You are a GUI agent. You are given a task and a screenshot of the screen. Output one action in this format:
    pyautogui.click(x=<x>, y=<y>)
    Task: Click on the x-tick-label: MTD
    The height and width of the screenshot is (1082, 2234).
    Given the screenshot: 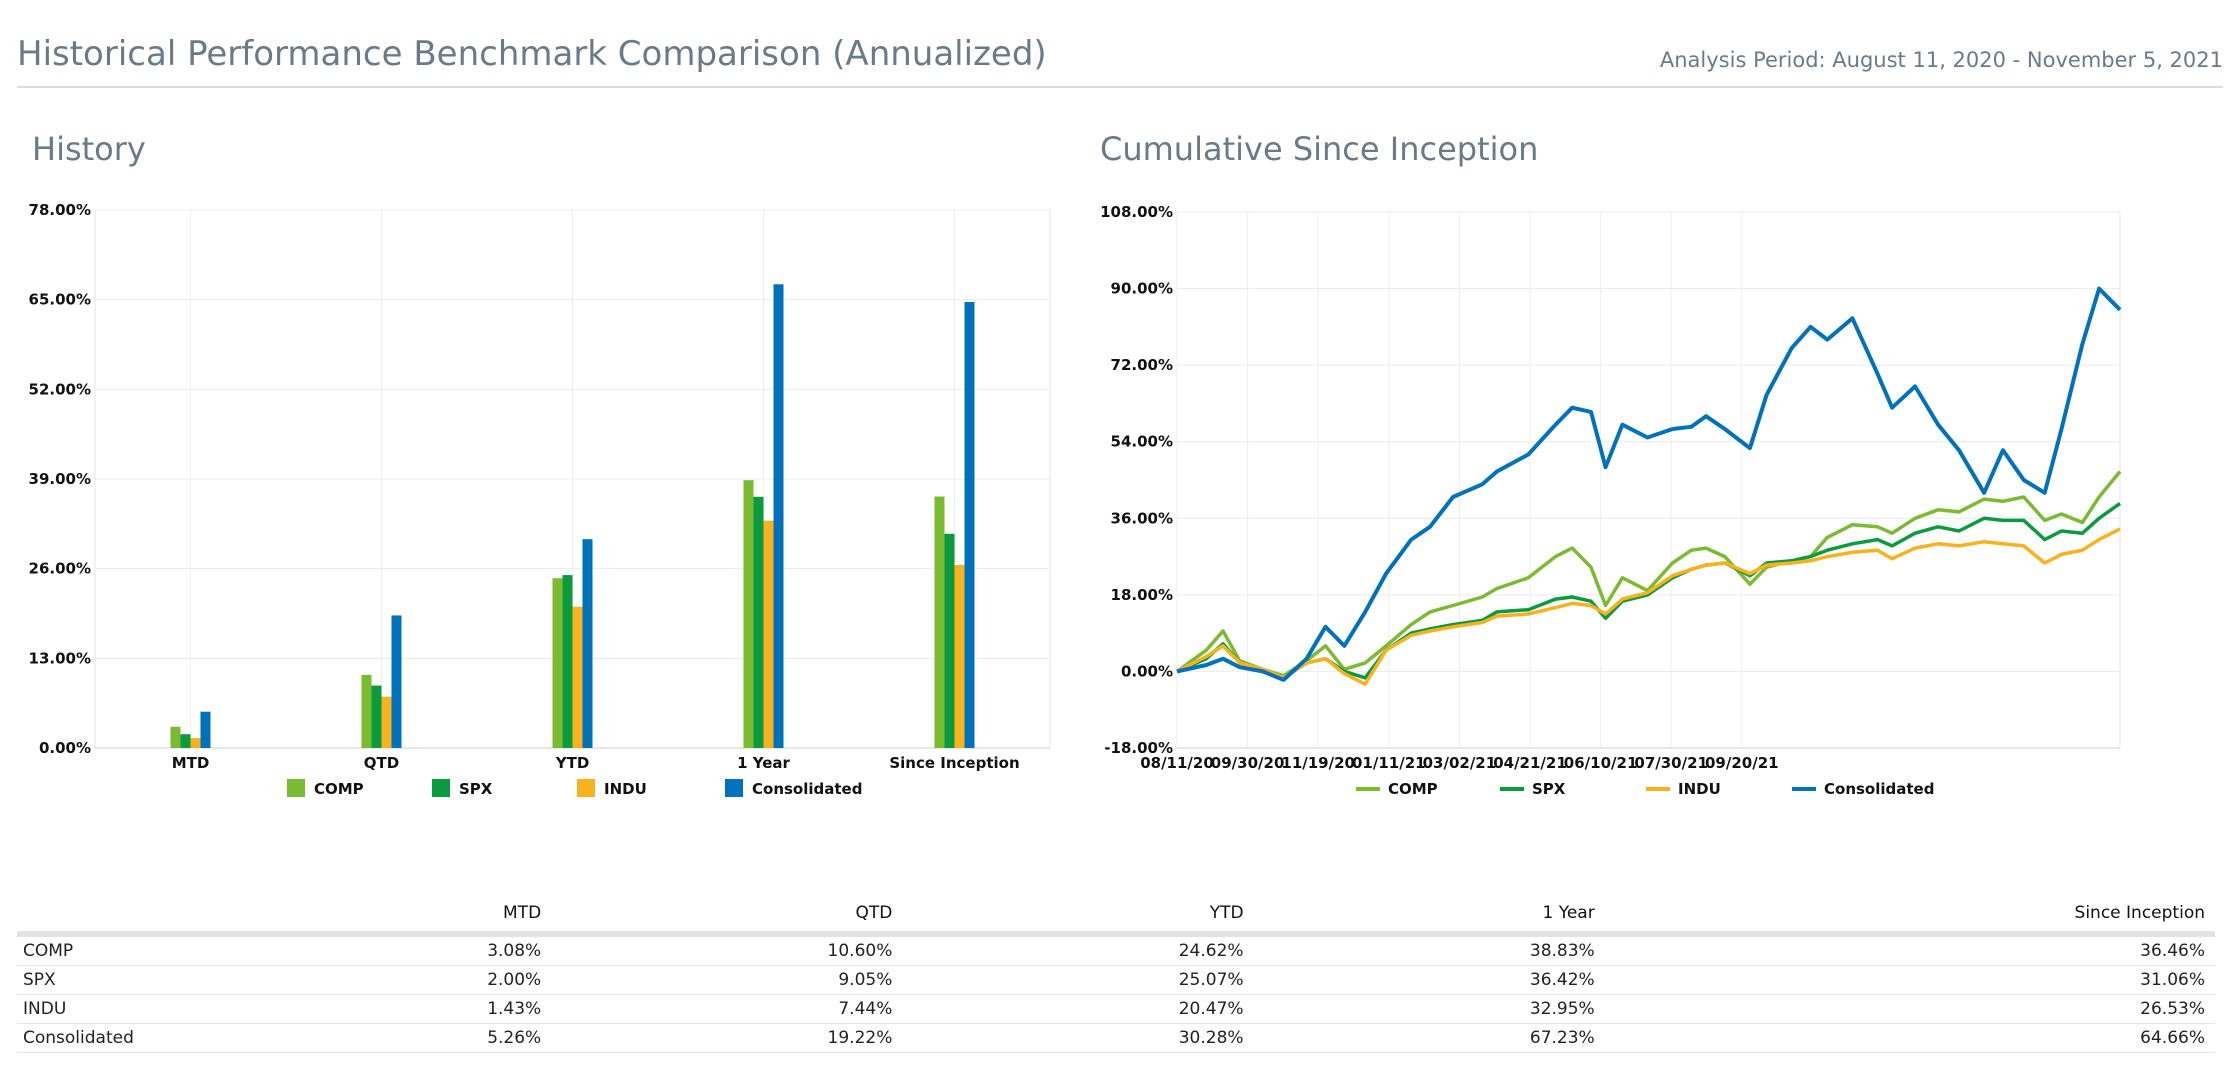 What is the action you would take?
    pyautogui.click(x=191, y=763)
    